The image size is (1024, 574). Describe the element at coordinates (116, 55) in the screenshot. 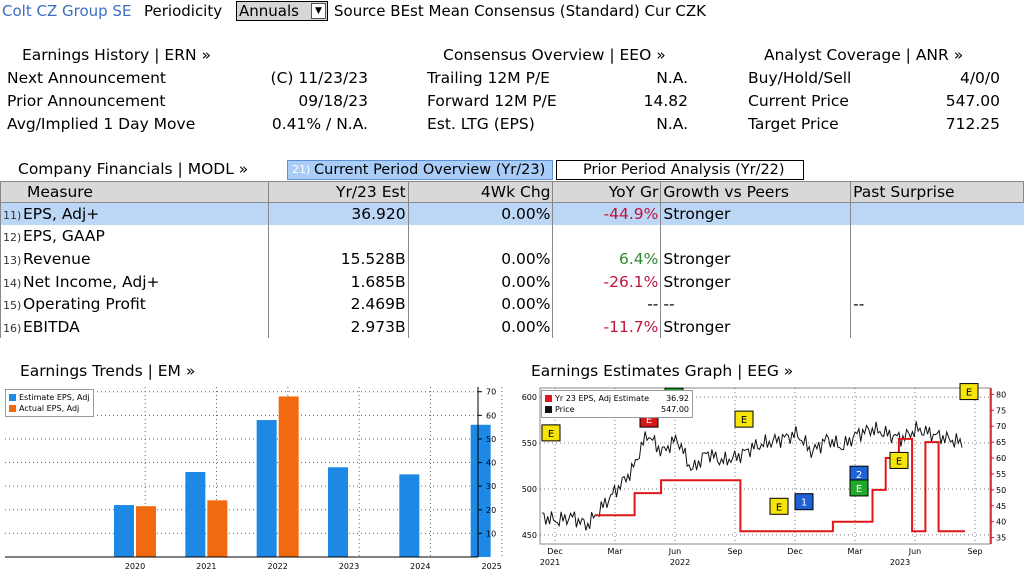

I see `earnings-history-link: Earnings History | ERN »` at that location.